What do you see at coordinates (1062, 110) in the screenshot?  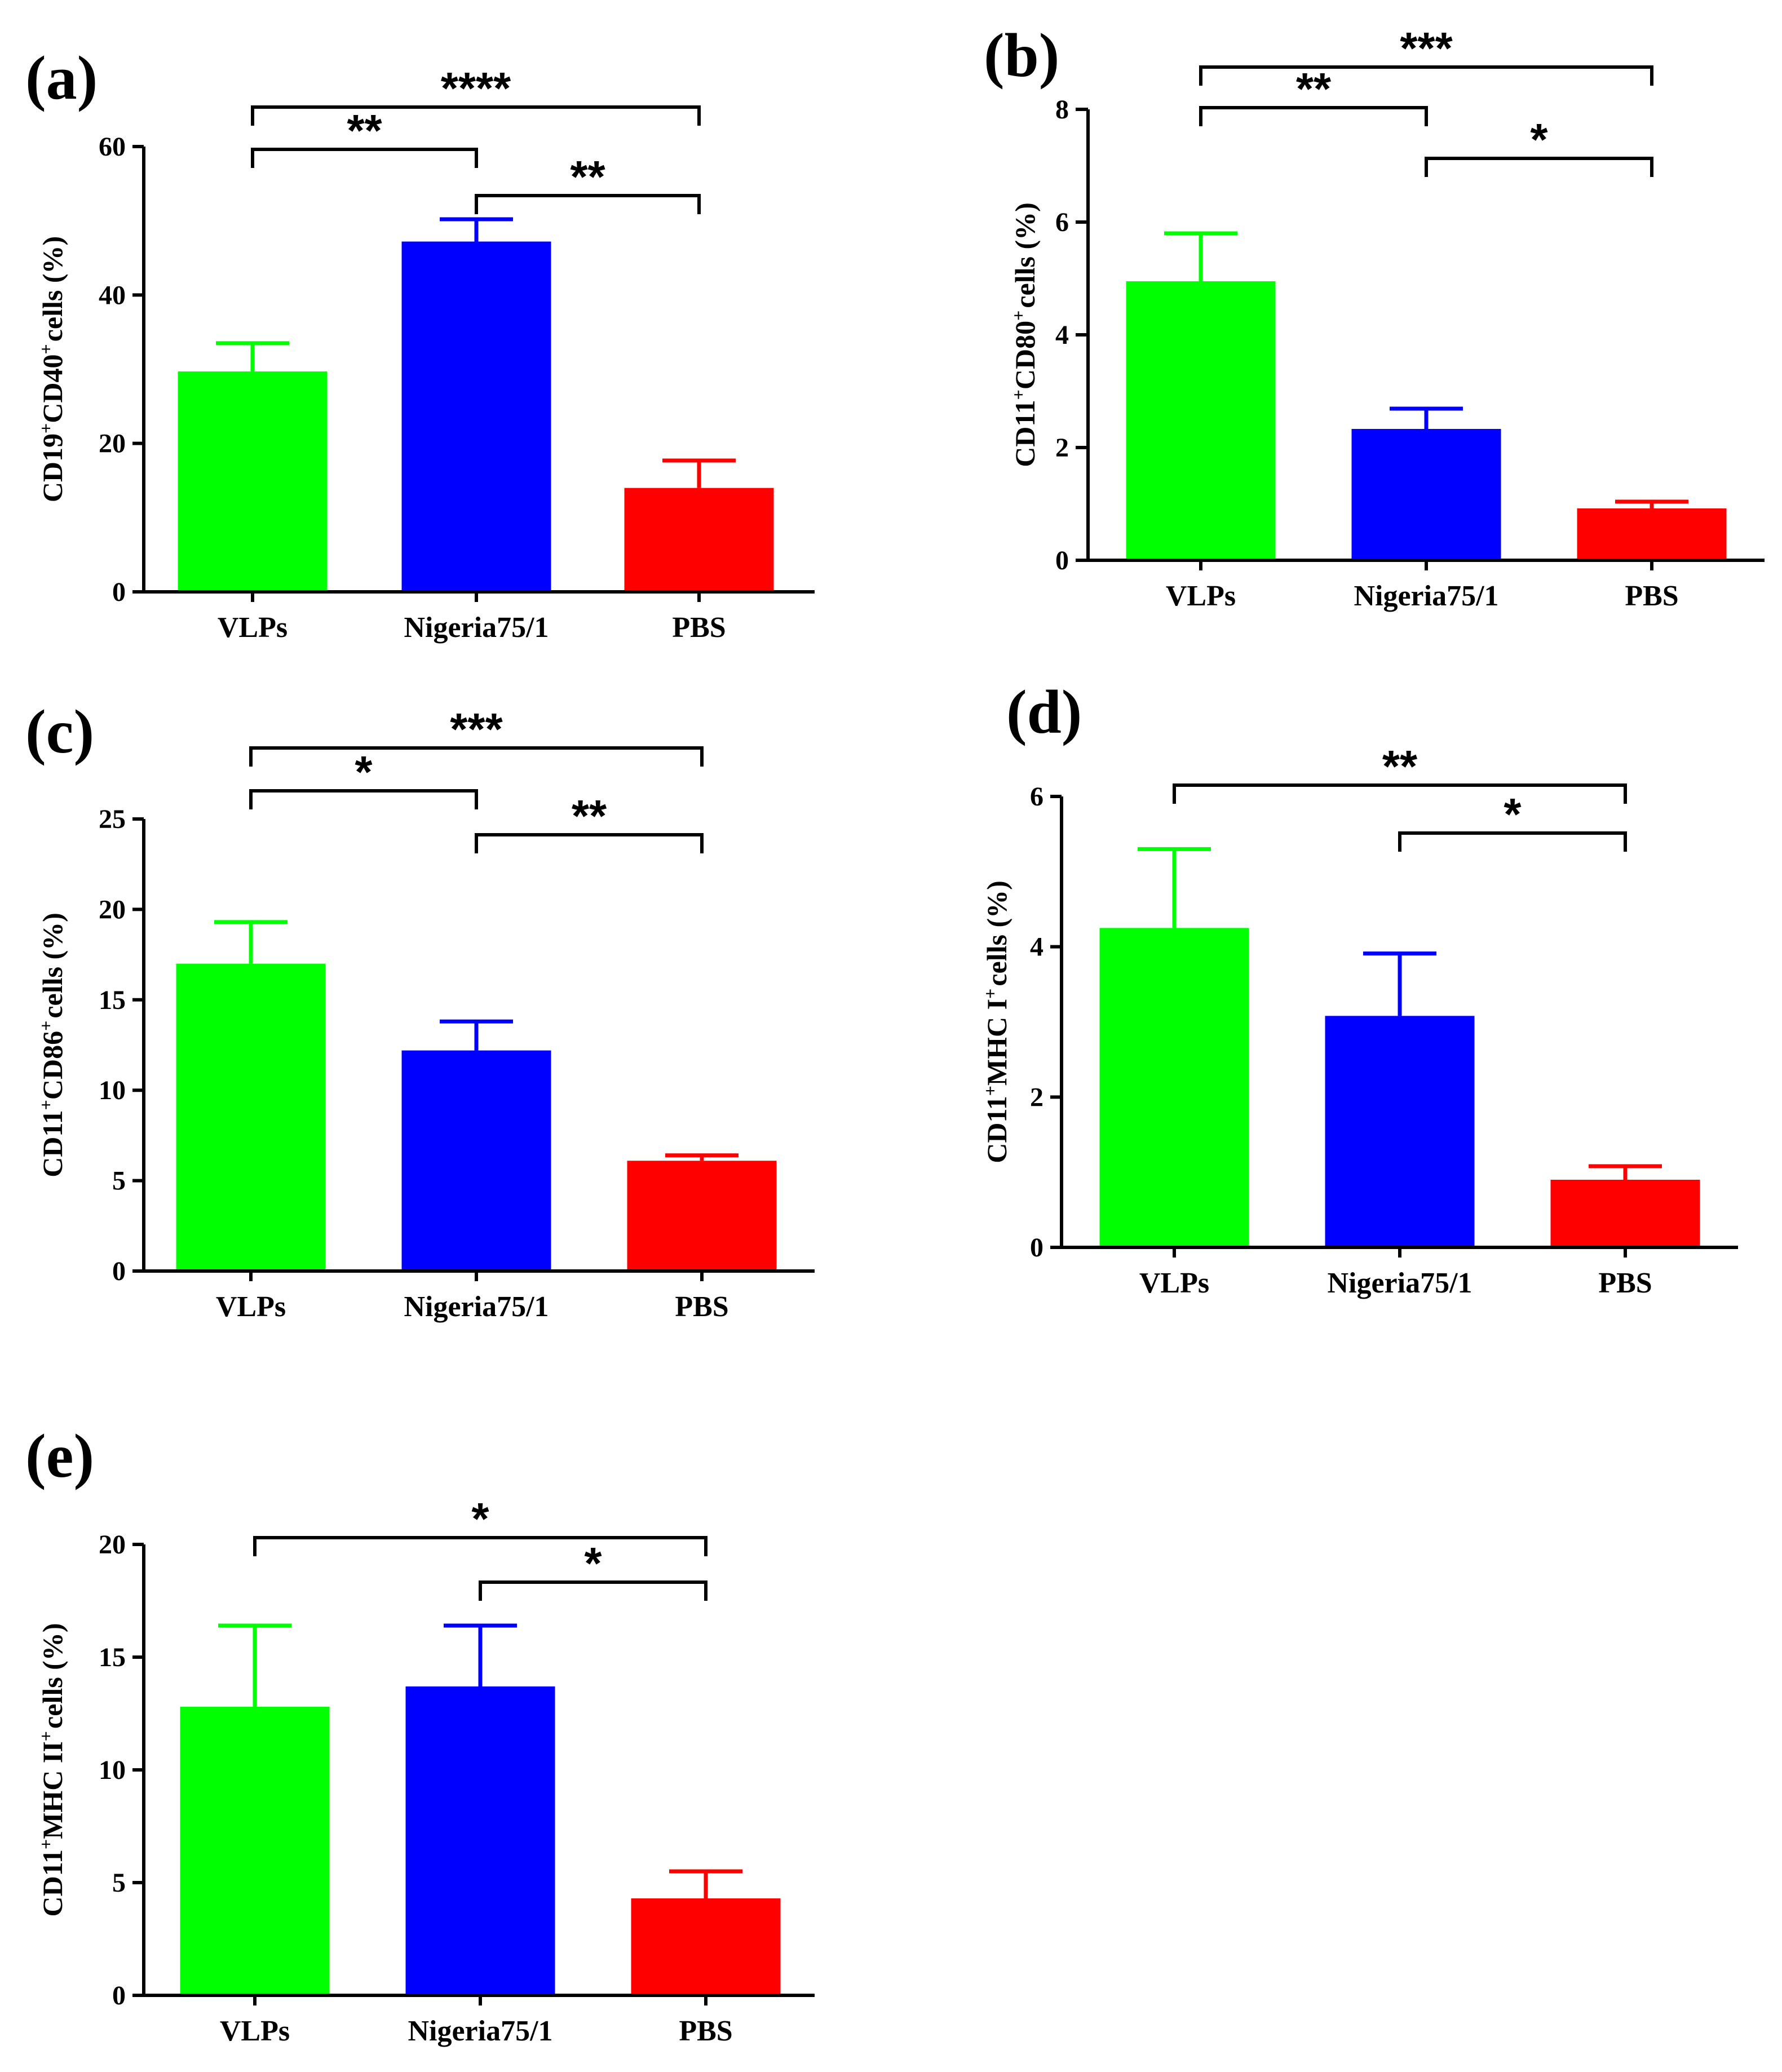 I see `y-tick-label: 8` at bounding box center [1062, 110].